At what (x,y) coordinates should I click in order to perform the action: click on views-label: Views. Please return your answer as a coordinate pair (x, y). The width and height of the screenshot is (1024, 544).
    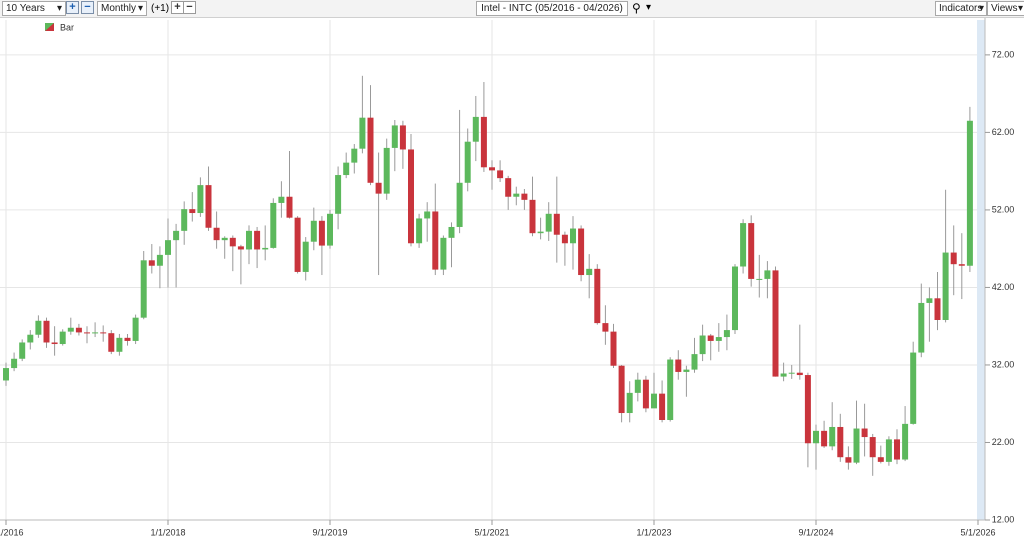
    Looking at the image, I should click on (1004, 8).